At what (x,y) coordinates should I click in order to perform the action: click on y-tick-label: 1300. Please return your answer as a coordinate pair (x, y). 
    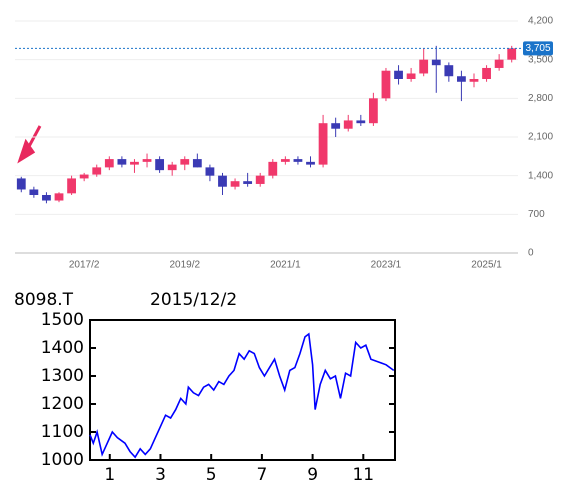
    Looking at the image, I should click on (62, 376).